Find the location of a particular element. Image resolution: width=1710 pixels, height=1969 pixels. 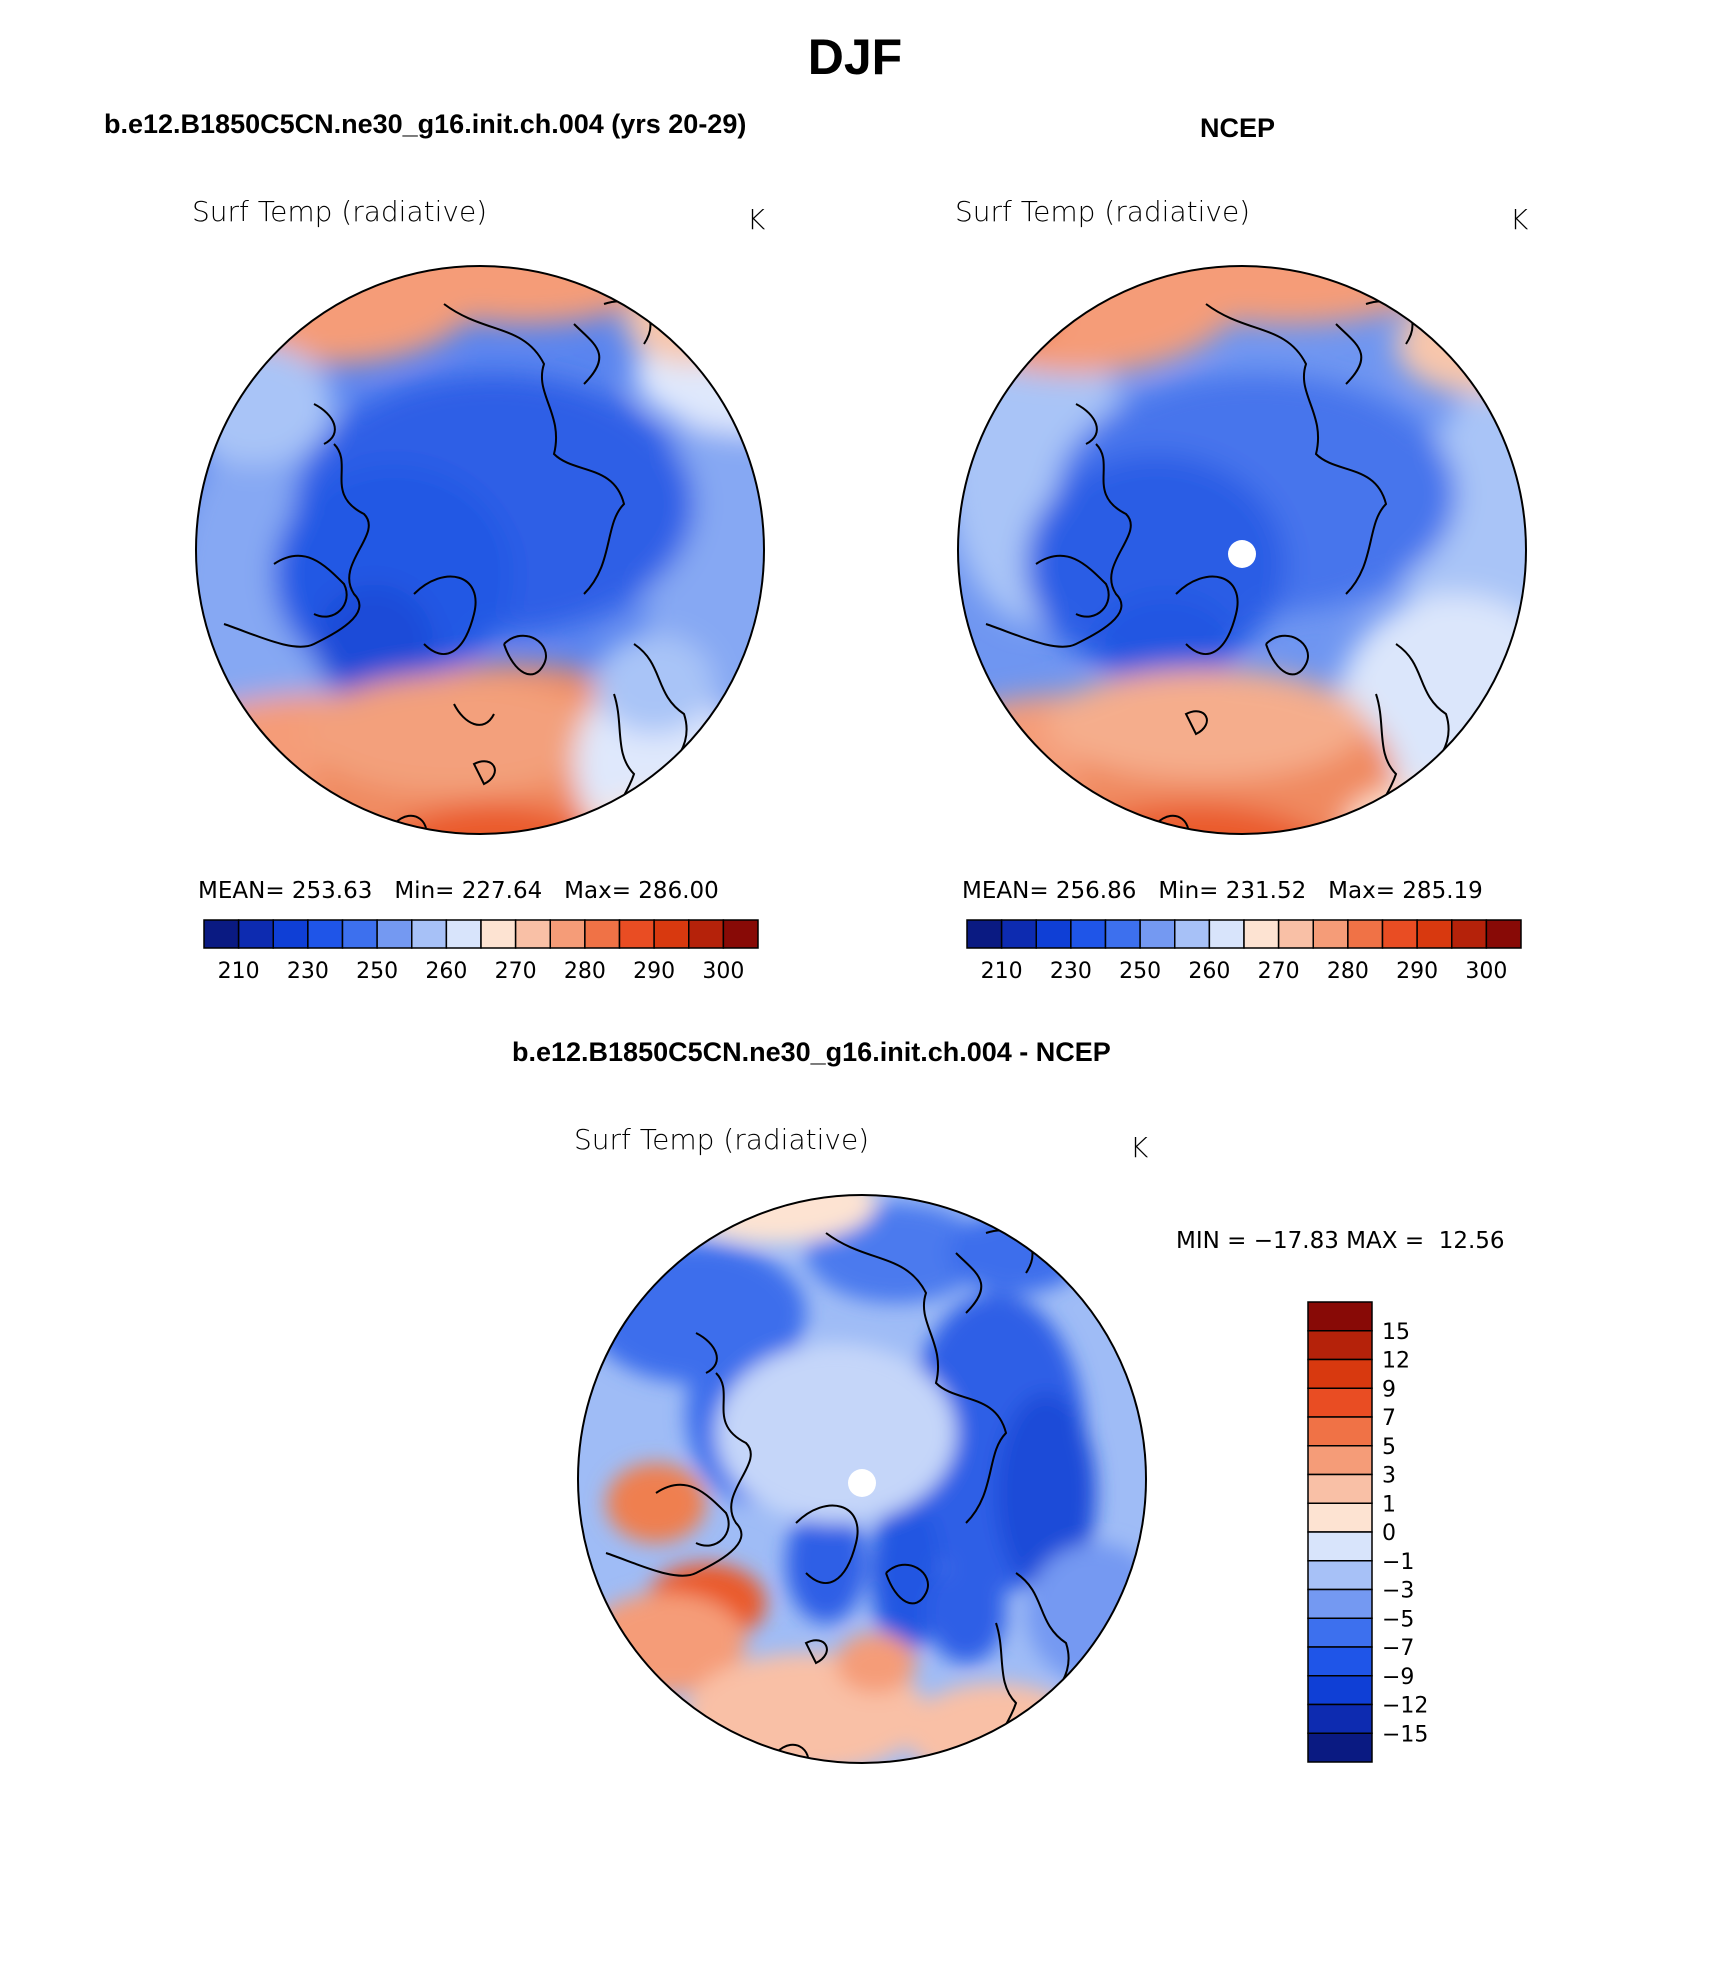

model-colorbar-tick-label: 280 is located at coordinates (585, 971).